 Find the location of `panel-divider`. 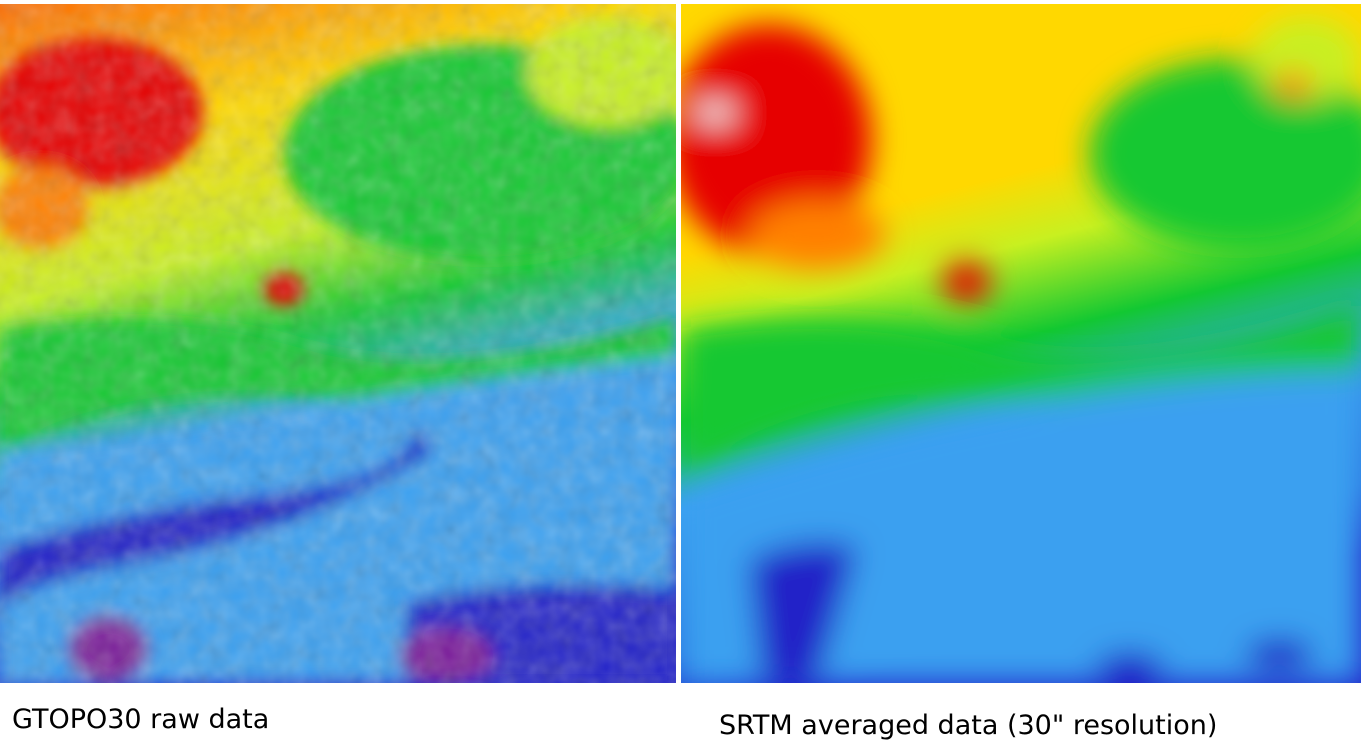

panel-divider is located at coordinates (678, 343).